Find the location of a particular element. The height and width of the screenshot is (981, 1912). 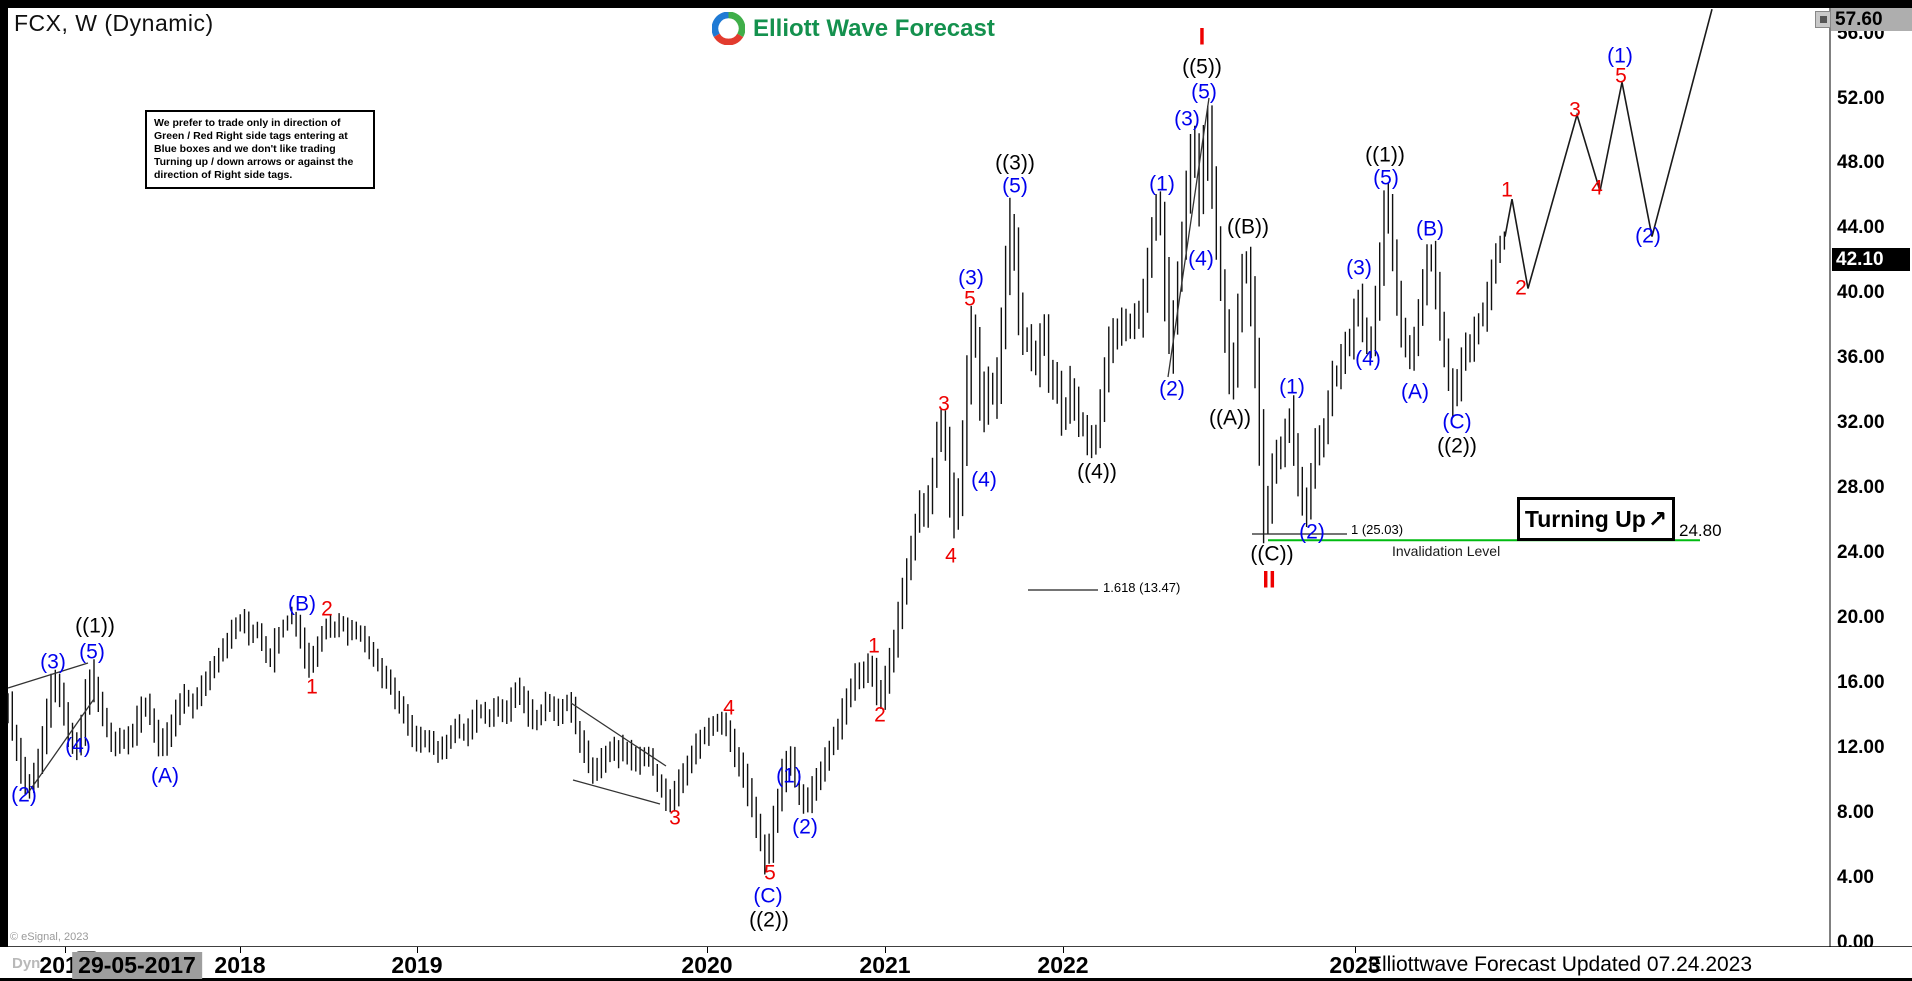

time-label-2023: 2023 is located at coordinates (1355, 965).